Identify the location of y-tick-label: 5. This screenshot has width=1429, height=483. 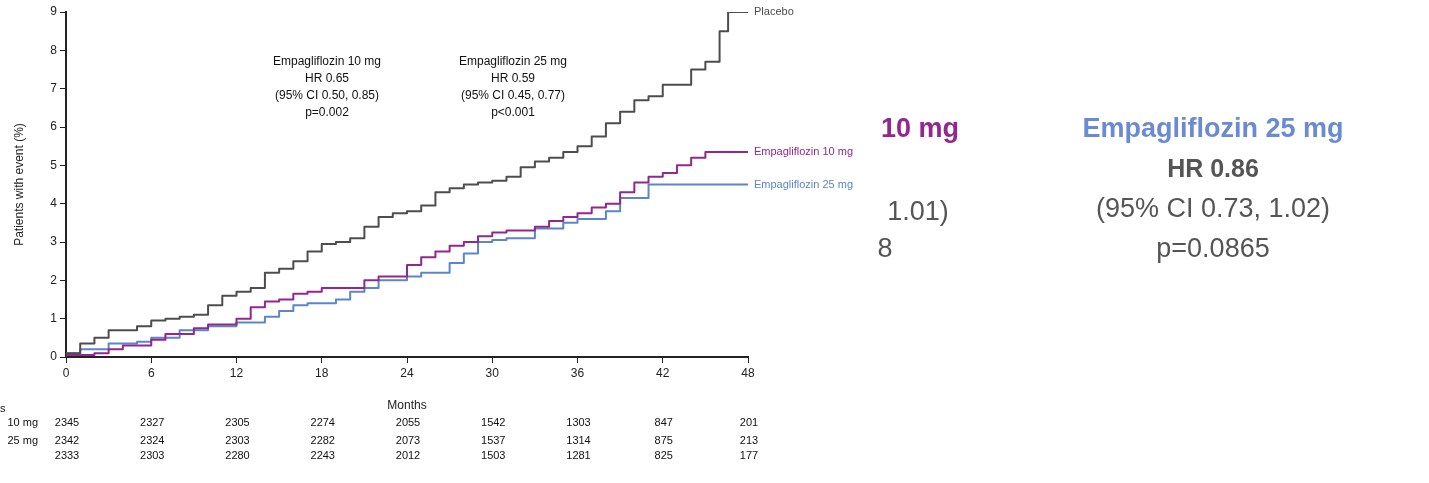
(54, 164).